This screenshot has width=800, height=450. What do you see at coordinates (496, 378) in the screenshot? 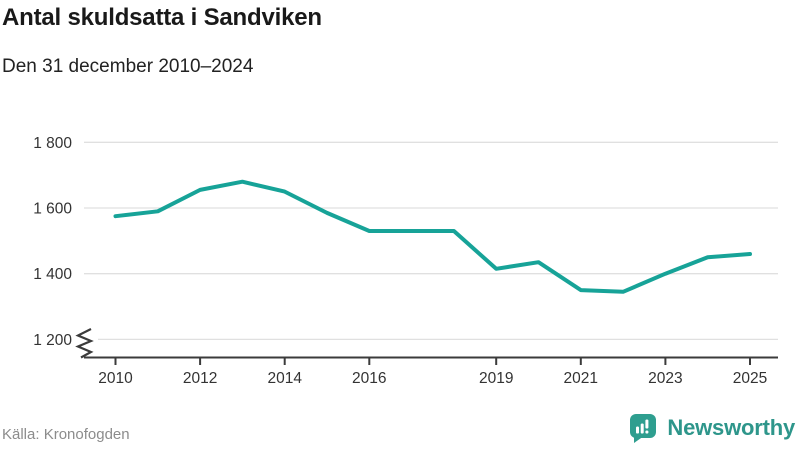
I see `x-tick-label: 2019` at bounding box center [496, 378].